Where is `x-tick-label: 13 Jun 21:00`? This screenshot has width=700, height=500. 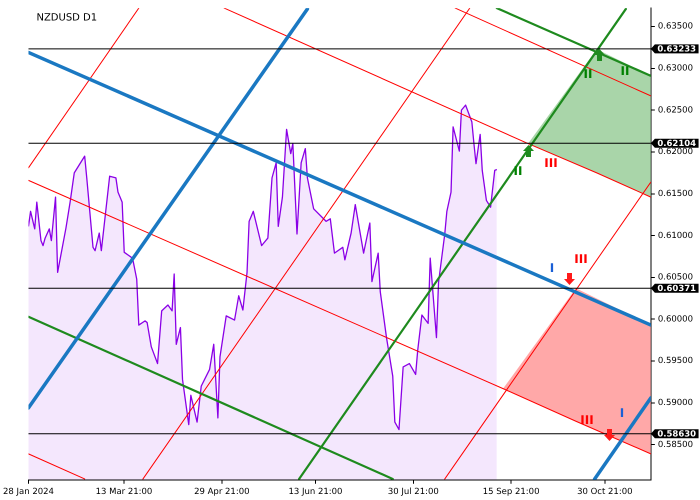
x-tick-label: 13 Jun 21:00 is located at coordinates (315, 492).